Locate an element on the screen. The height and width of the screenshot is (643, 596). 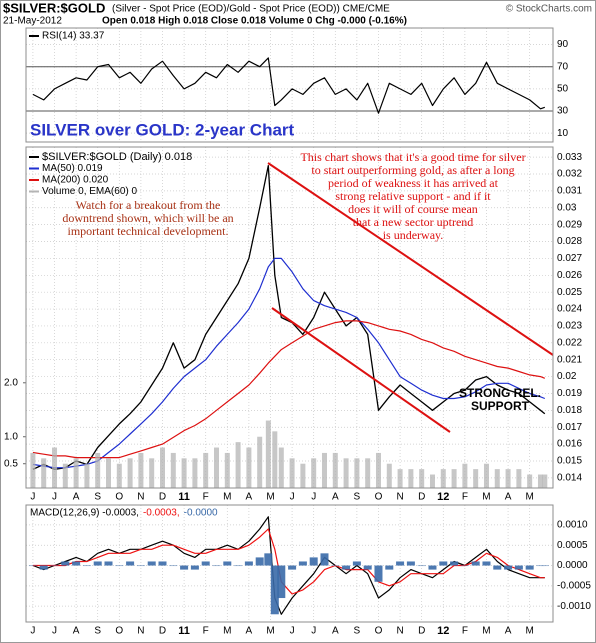
annotation: SUPPORT is located at coordinates (500, 406).